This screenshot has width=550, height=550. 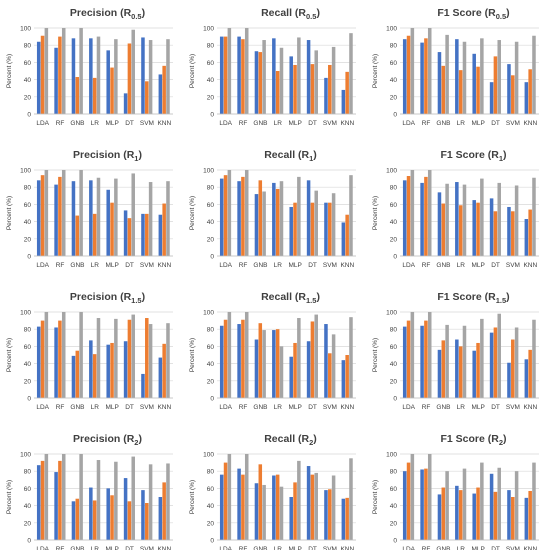 I want to click on chart-title: Precision (R0.5), so click(x=107, y=14).